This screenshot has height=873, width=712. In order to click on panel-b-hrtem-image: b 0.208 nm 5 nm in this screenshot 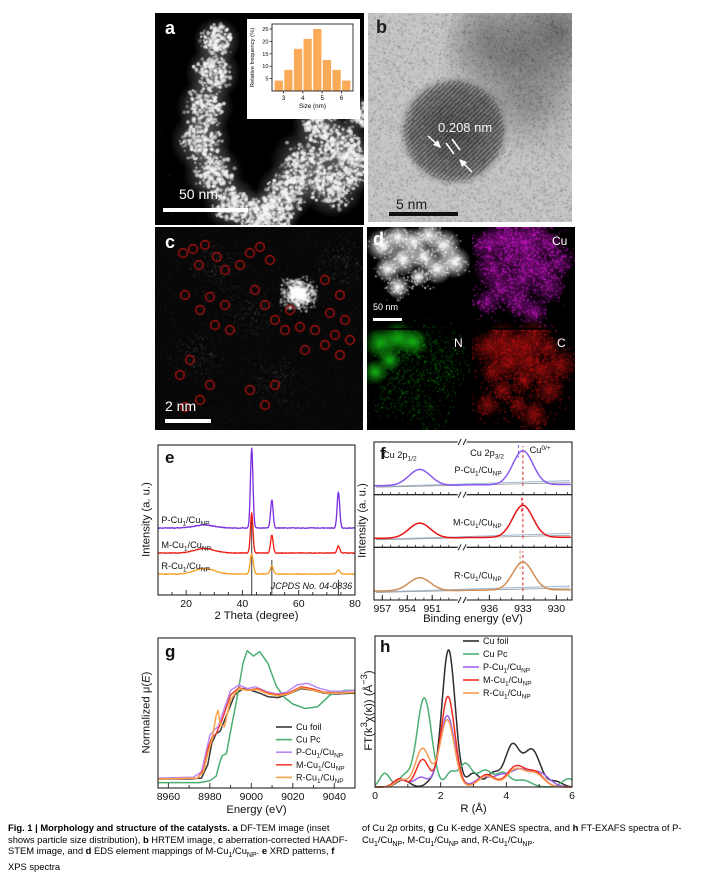, I will do `click(470, 117)`.